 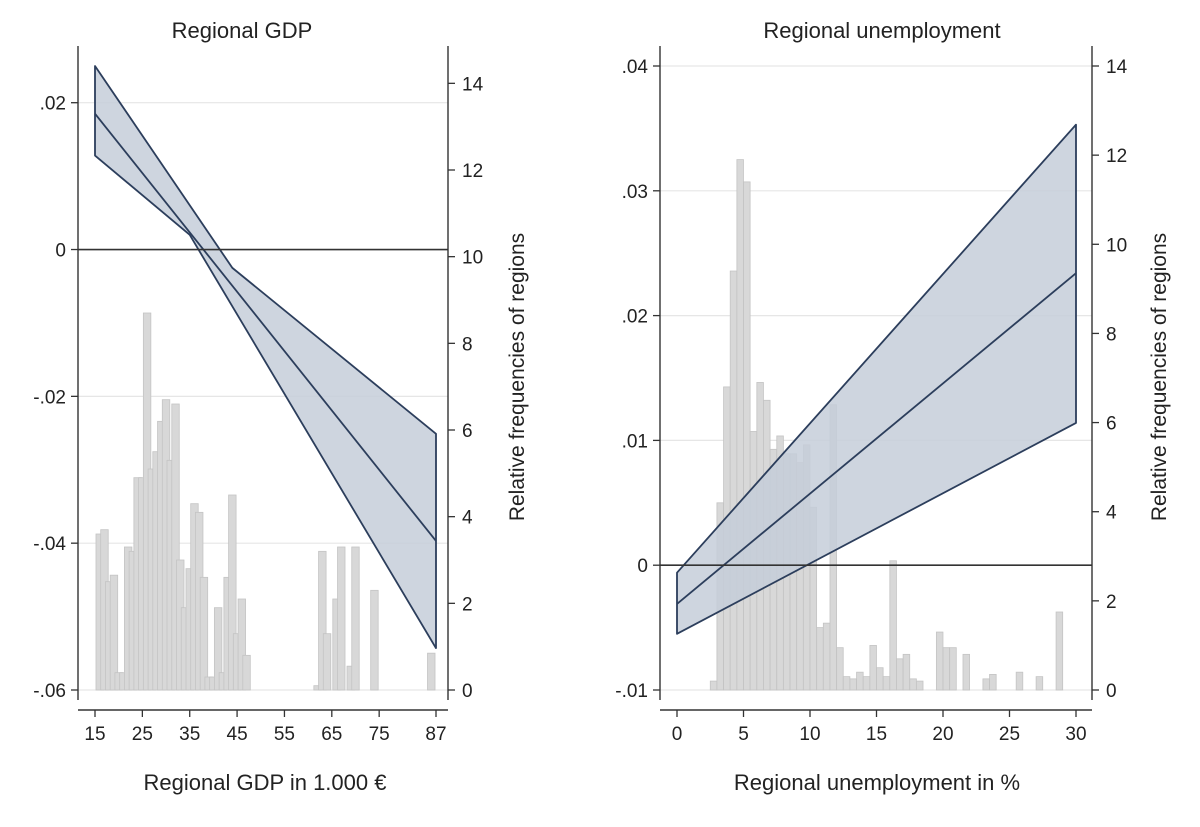 I want to click on x-tick-label: 30, so click(x=1075, y=734).